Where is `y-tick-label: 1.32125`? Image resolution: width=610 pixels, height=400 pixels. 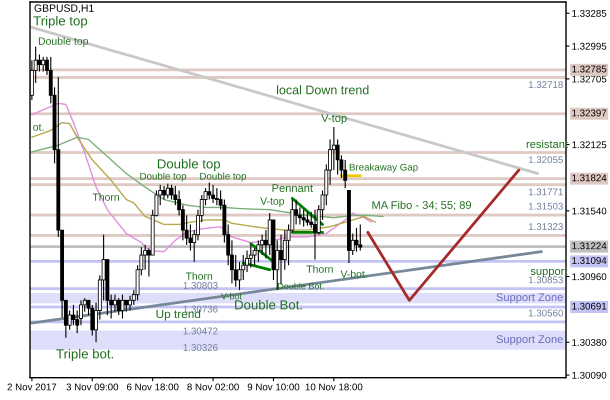
y-tick-label: 1.32125 is located at coordinates (589, 144).